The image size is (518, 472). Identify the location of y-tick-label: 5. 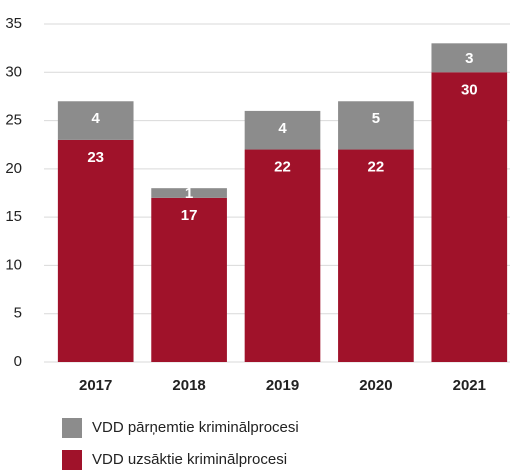
(18, 313).